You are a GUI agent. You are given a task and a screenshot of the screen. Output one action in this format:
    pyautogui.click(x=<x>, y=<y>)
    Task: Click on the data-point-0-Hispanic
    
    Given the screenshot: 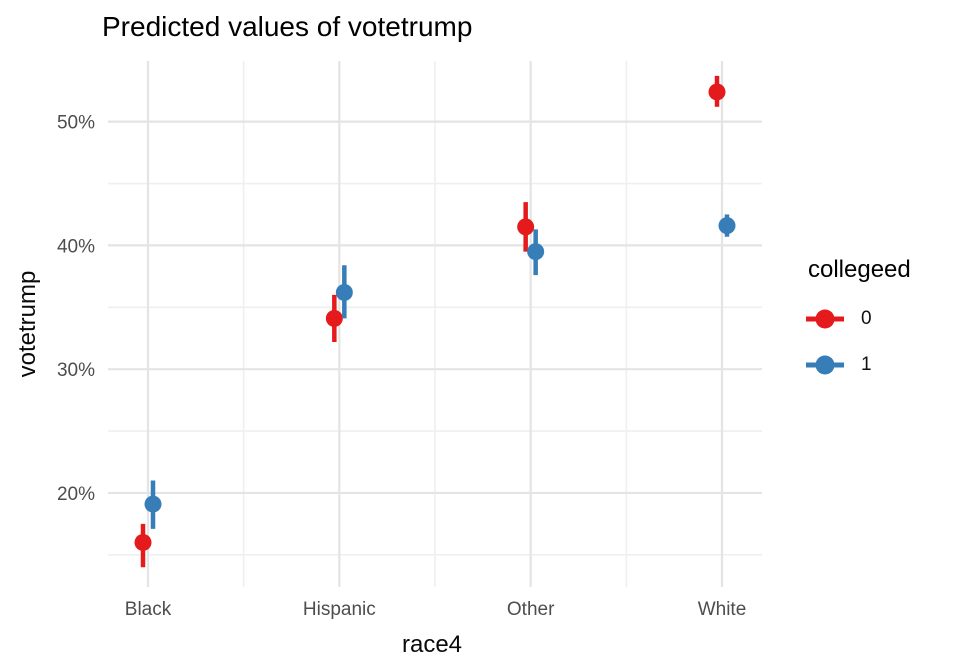 What is the action you would take?
    pyautogui.click(x=334, y=318)
    